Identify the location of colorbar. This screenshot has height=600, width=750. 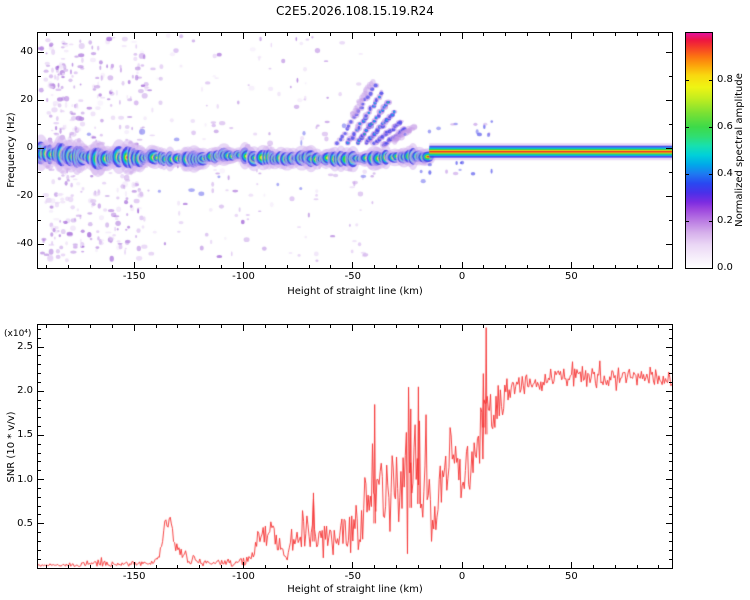
(699, 150).